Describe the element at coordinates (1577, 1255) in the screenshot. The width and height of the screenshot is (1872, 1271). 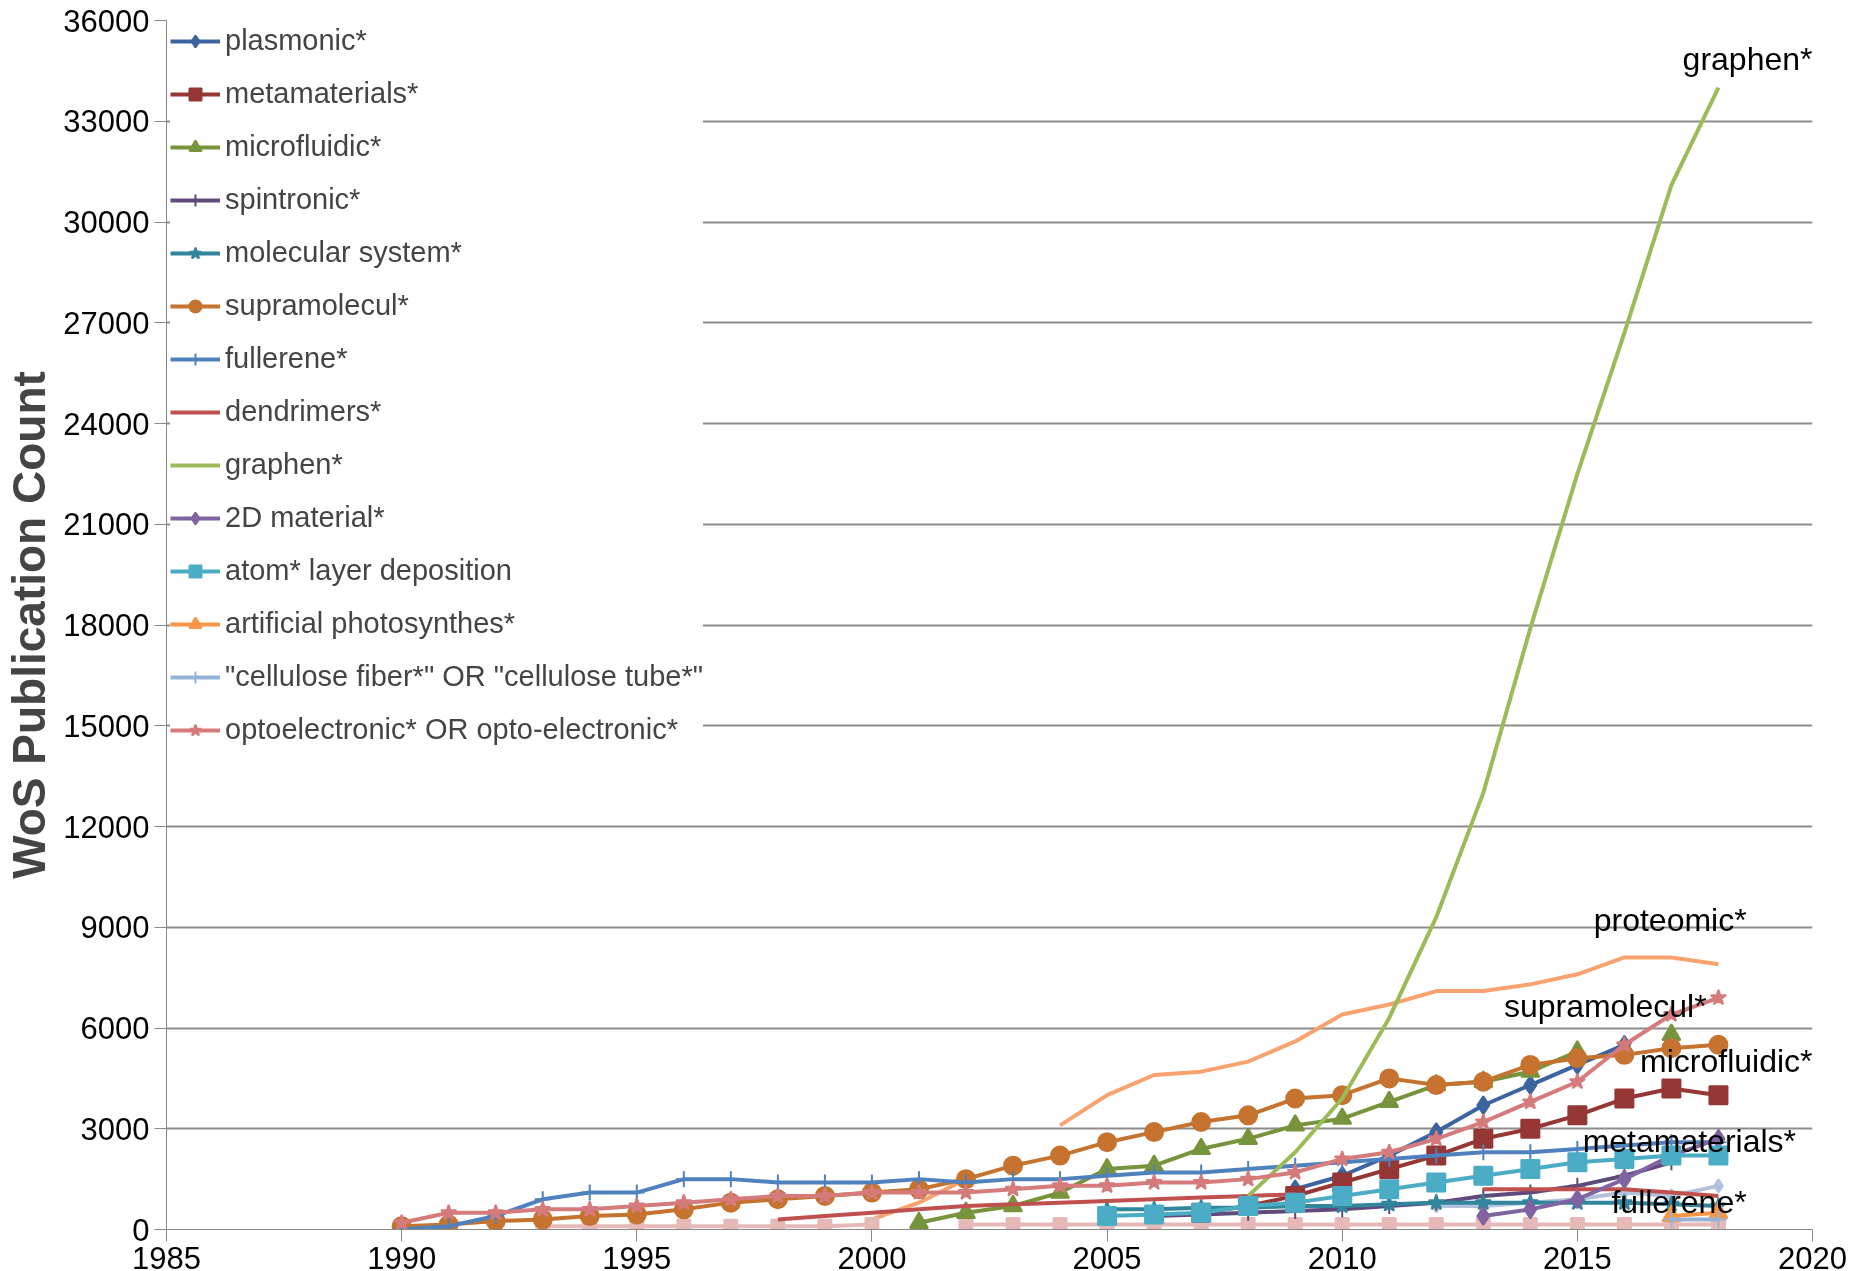
I see `x-tick-label: 2015` at that location.